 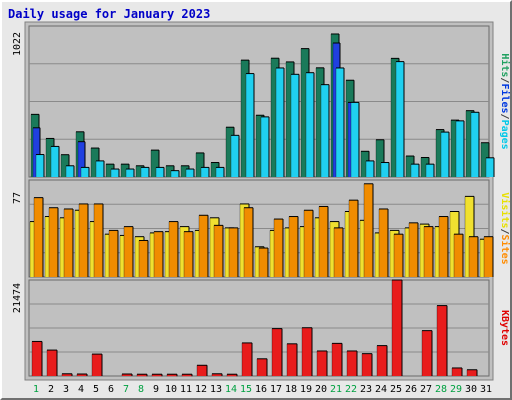 What do you see at coordinates (96, 389) in the screenshot?
I see `x-tick-label: 5` at bounding box center [96, 389].